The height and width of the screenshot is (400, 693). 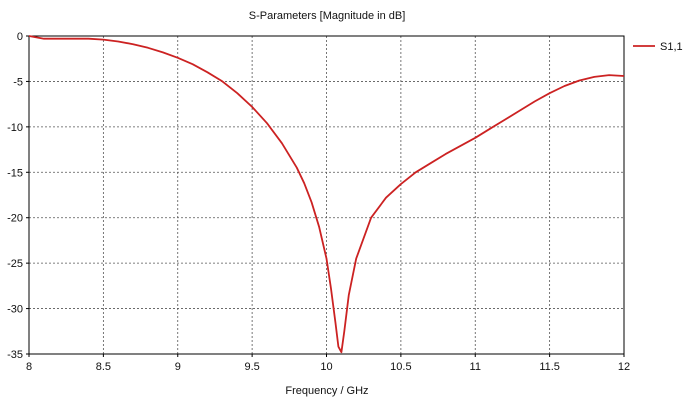 I want to click on x-tick-label: 8, so click(x=29, y=367).